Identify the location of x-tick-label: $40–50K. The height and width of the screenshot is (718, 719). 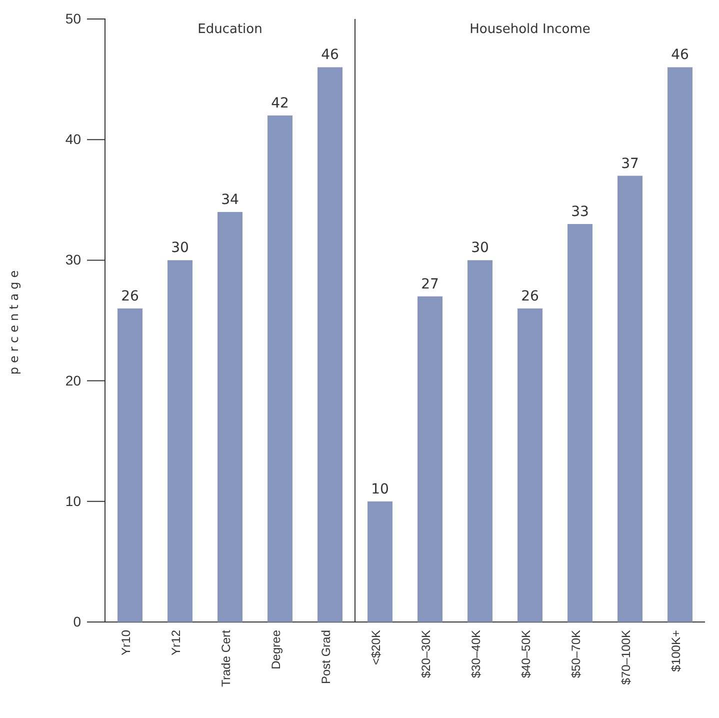
(526, 654).